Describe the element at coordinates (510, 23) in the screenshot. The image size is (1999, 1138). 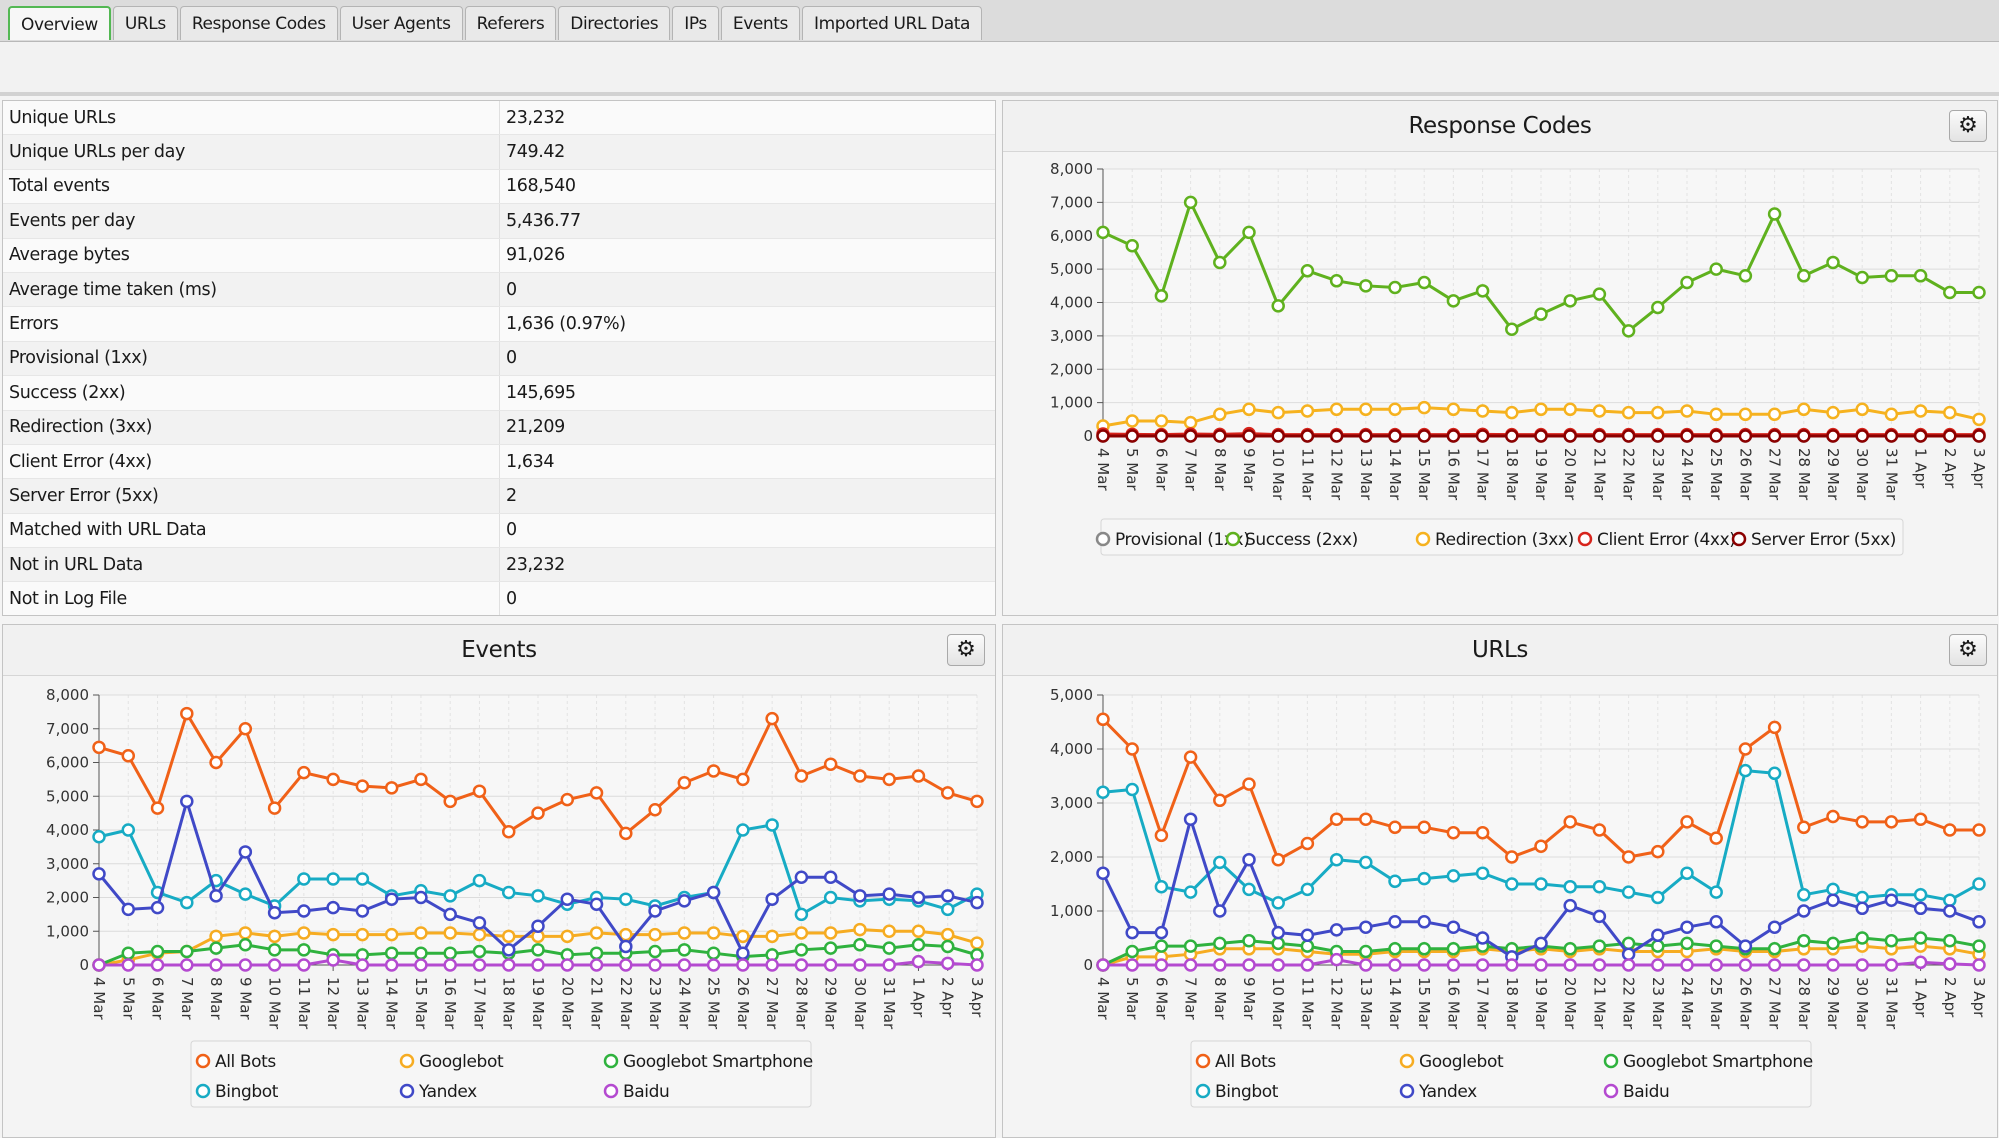
I see `tab-referers: Referers` at that location.